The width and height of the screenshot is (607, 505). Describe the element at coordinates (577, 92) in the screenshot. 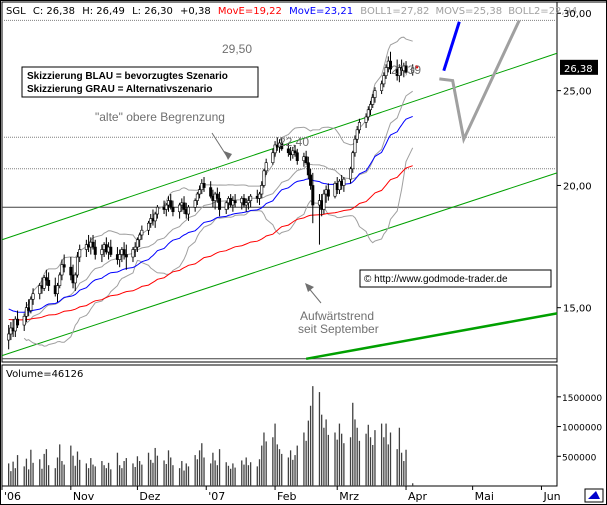

I see `price-tick-label: 25,00` at that location.